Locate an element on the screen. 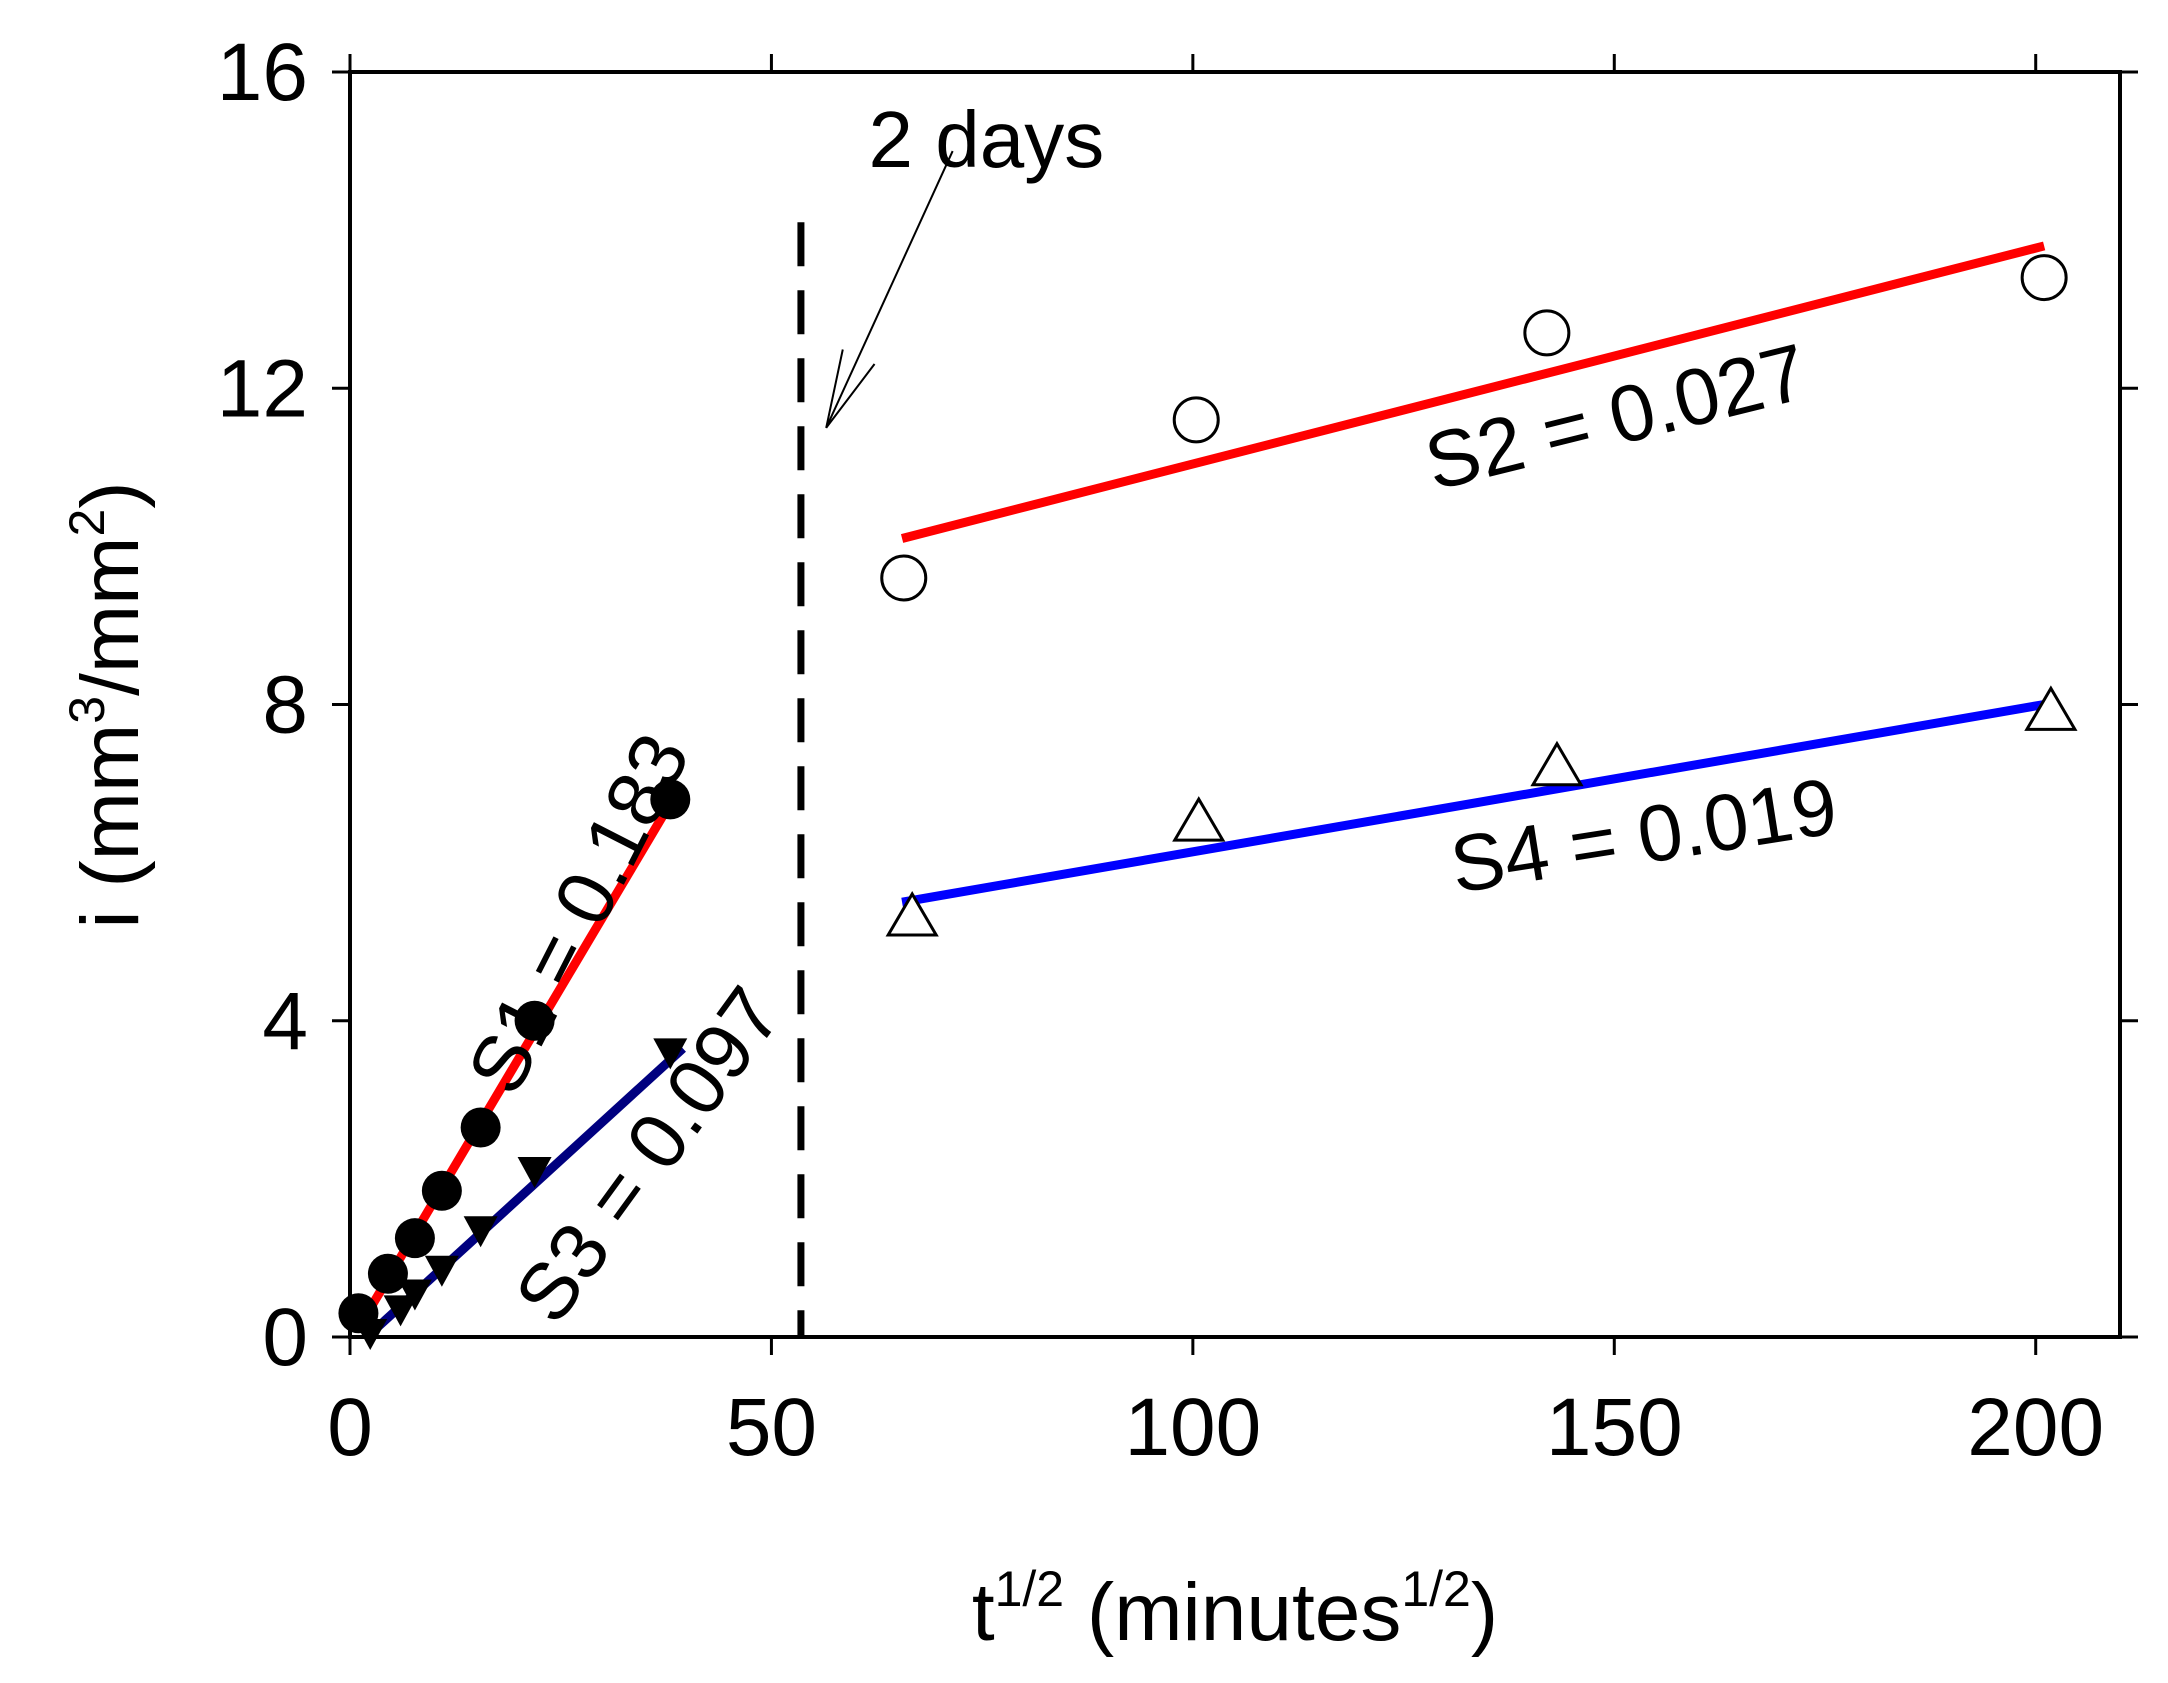 This screenshot has width=2168, height=1683. x-axis-title: t1/2 (minutes1/2) is located at coordinates (1235, 1609).